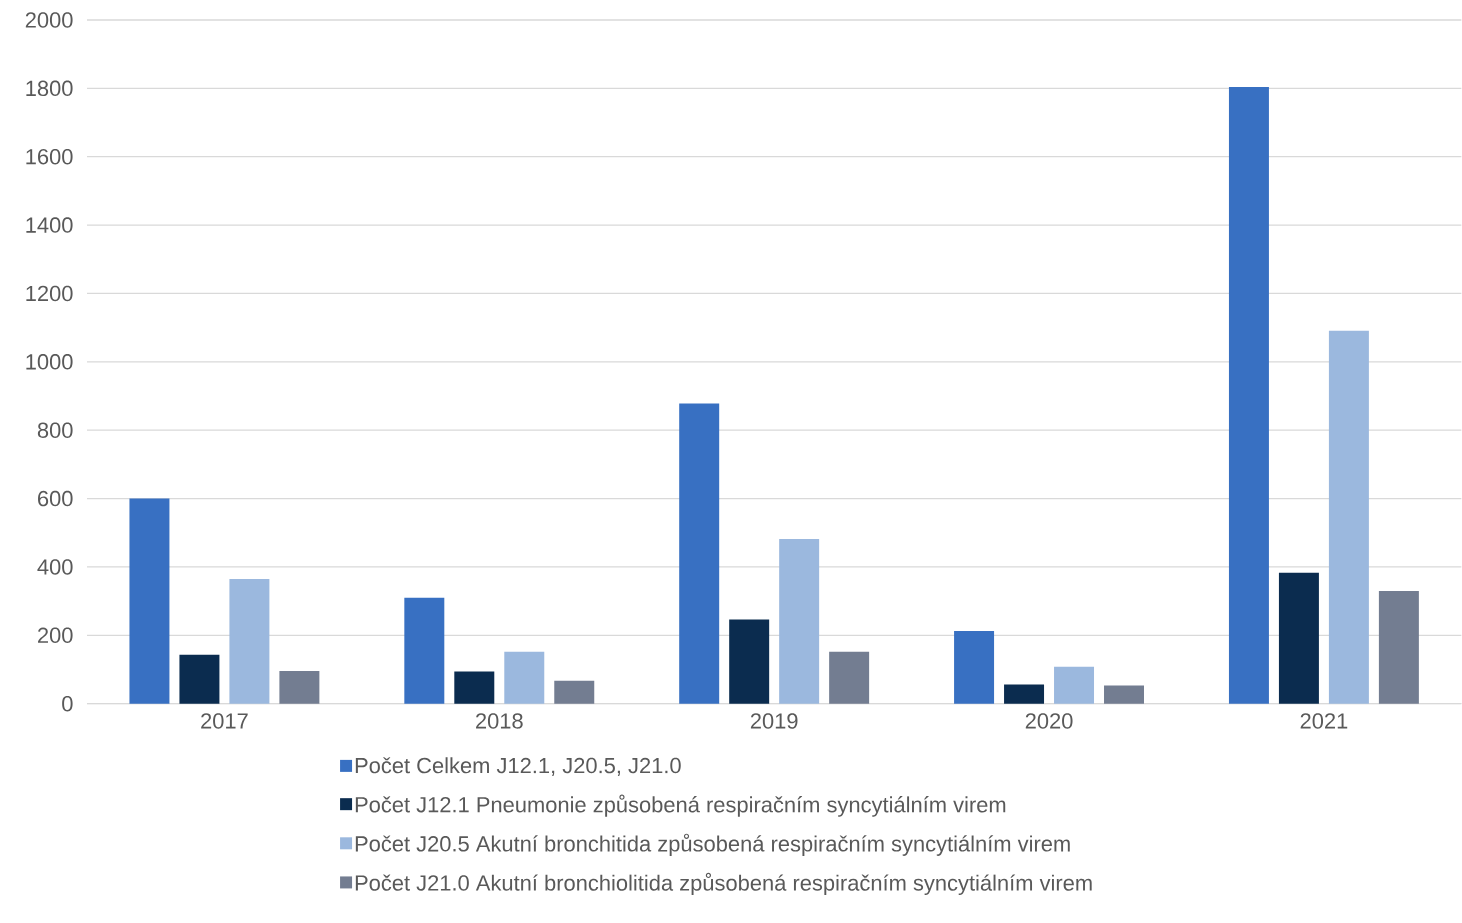  Describe the element at coordinates (712, 845) in the screenshot. I see `legend-label: Počet J20.5 Akutní bronchitida způsobená respiračním syncytiálním virem` at that location.